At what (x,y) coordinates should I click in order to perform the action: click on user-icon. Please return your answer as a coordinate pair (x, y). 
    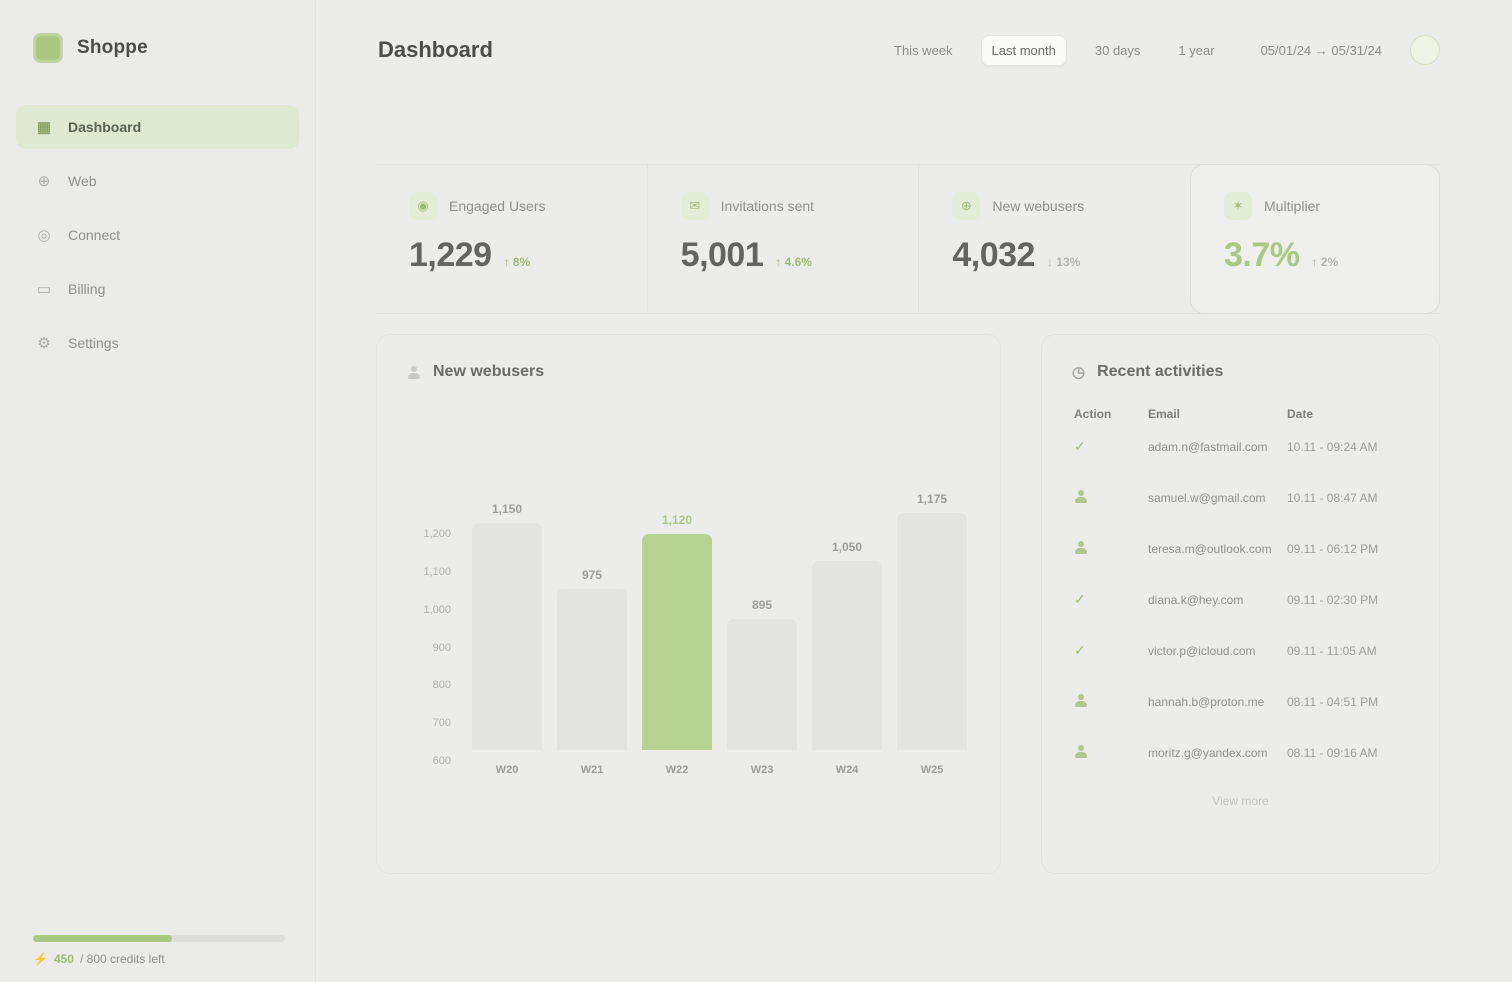
    Looking at the image, I should click on (414, 372).